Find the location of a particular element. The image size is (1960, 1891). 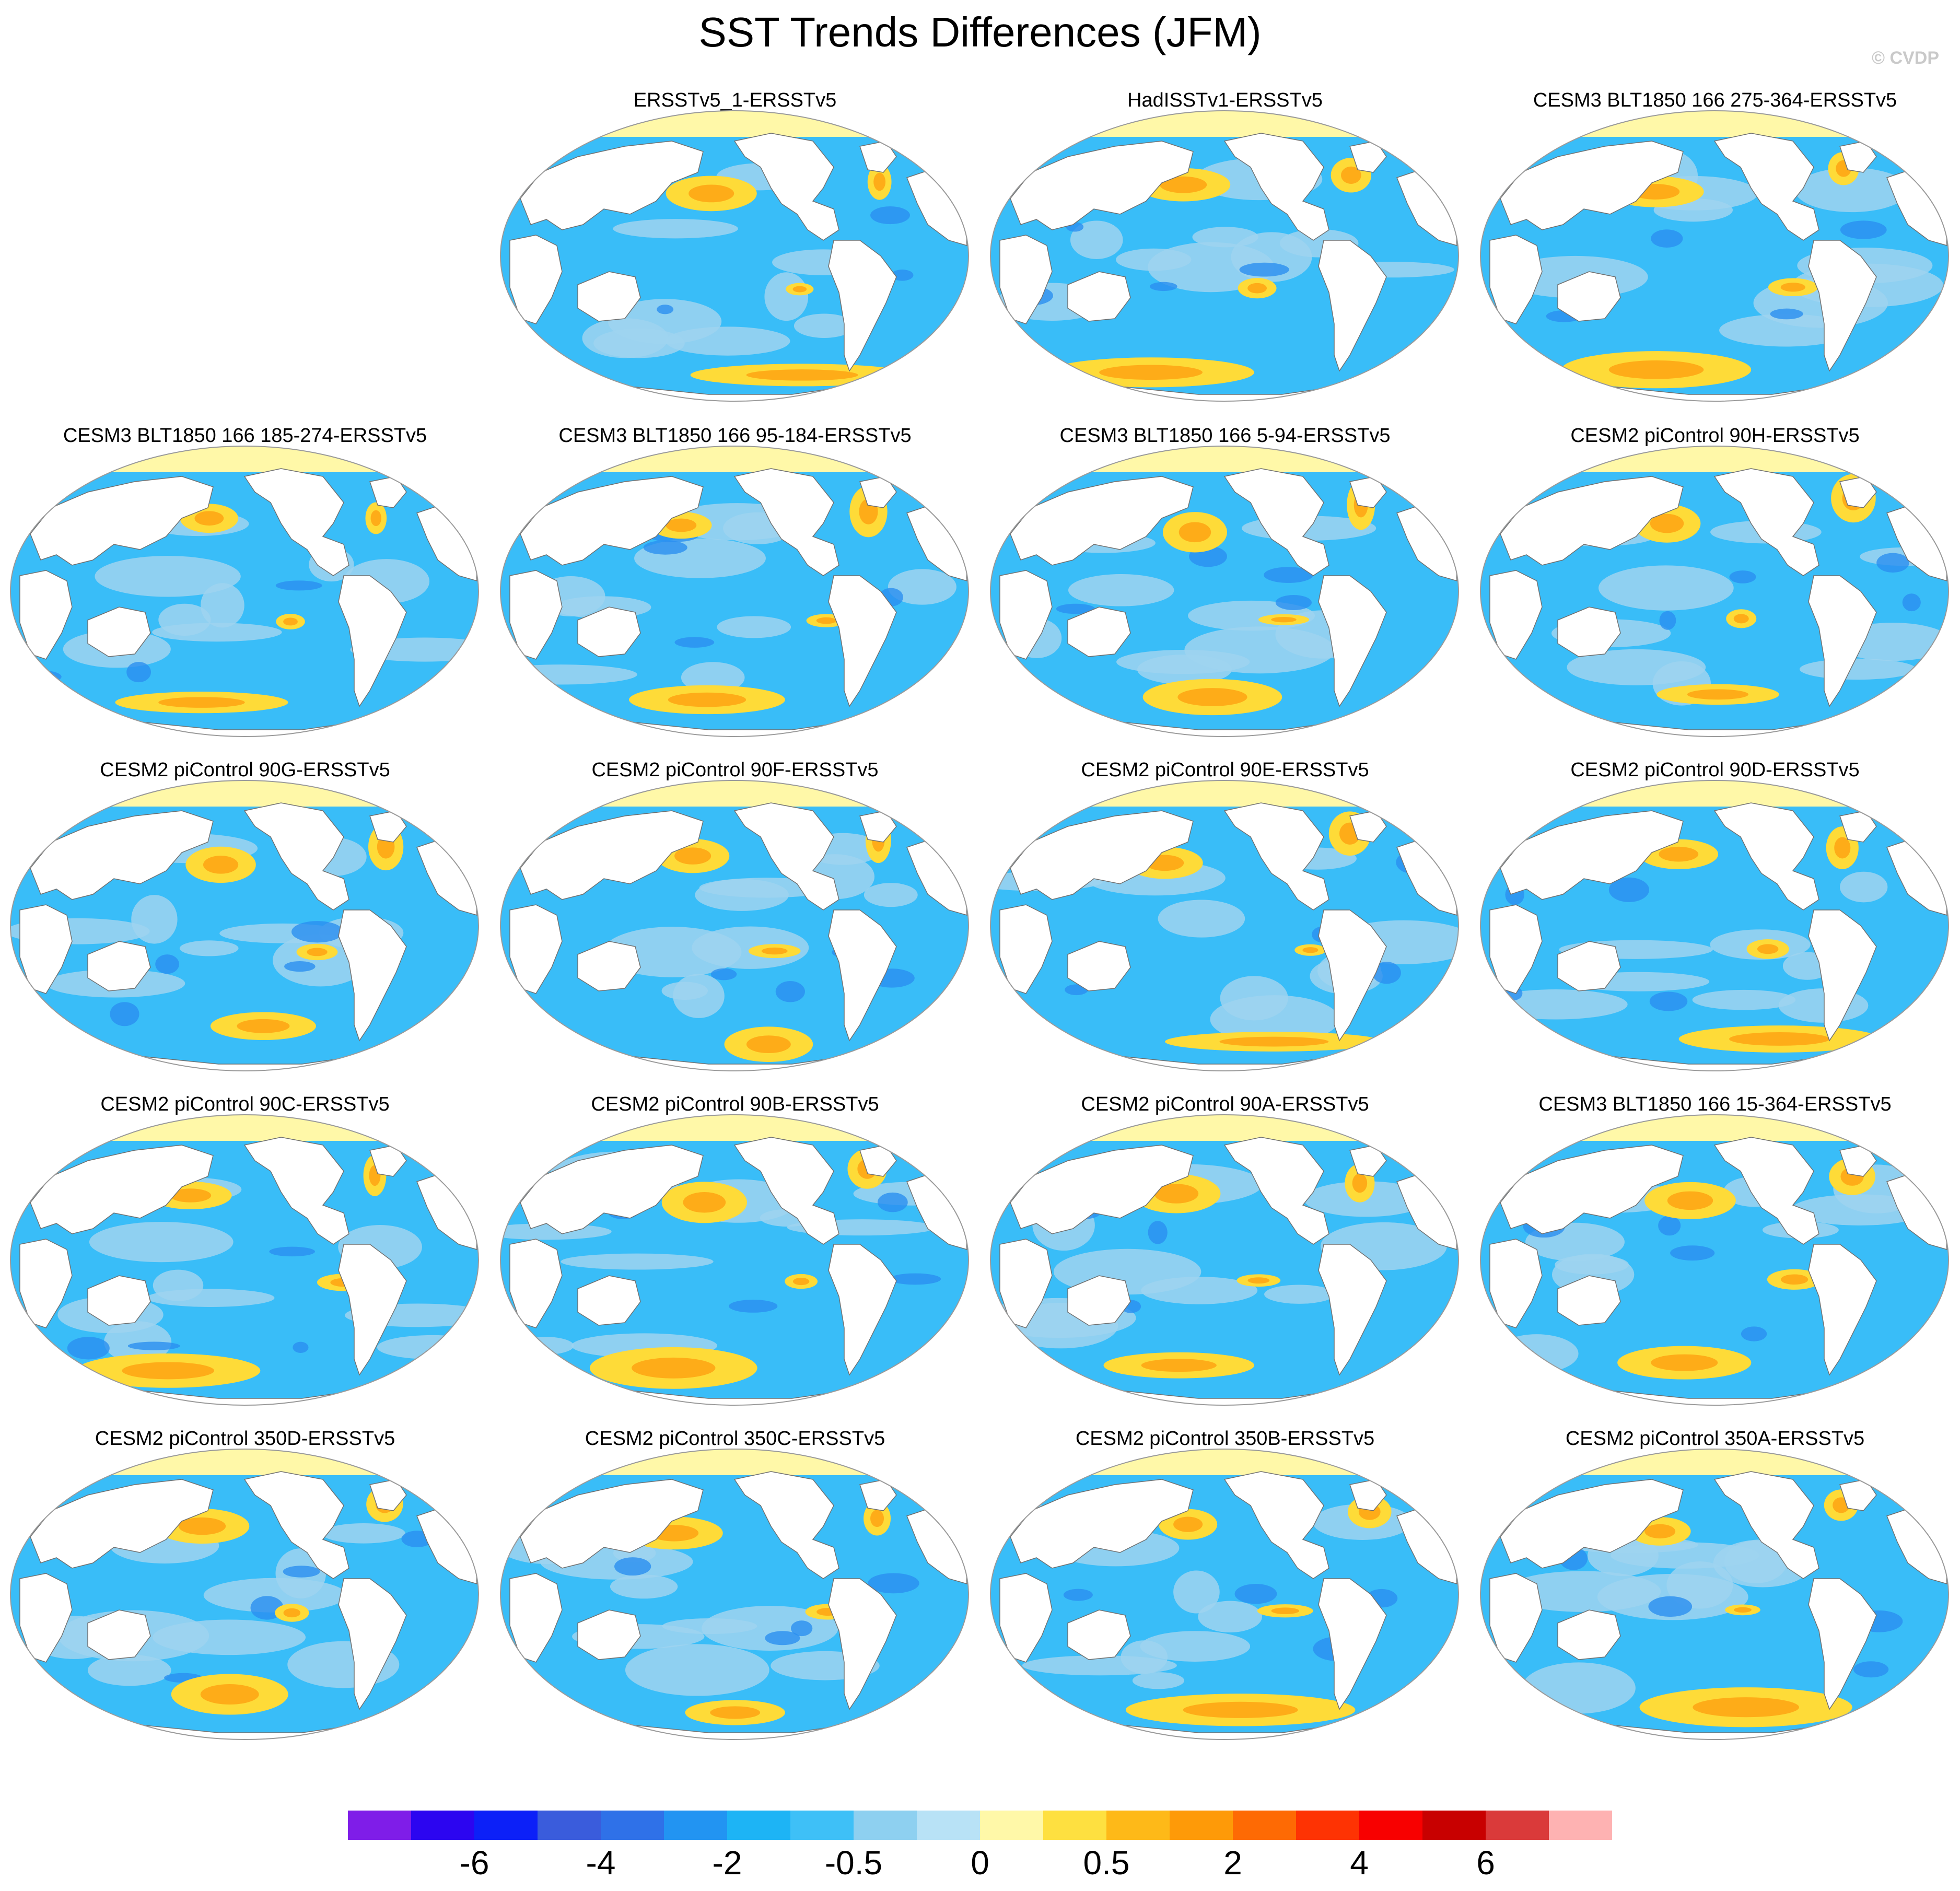

map-panel: ERSSTv5_1-ERSSTv5 is located at coordinates (735, 256).